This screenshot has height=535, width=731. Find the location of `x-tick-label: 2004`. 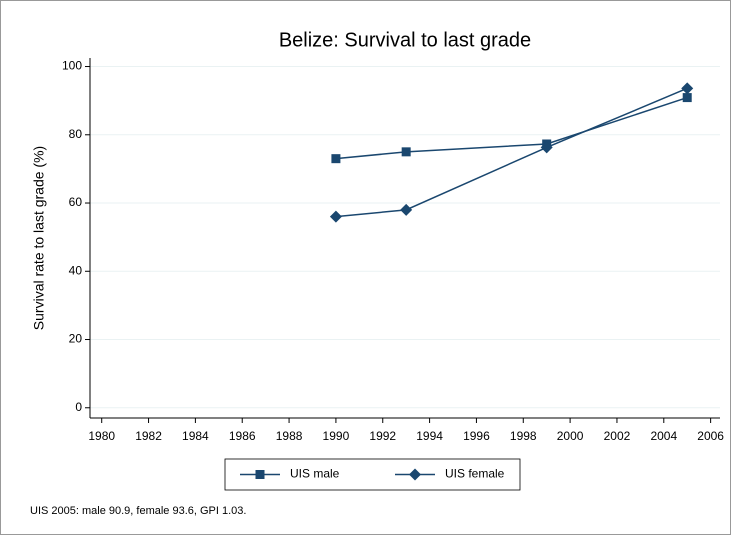

x-tick-label: 2004 is located at coordinates (663, 436).